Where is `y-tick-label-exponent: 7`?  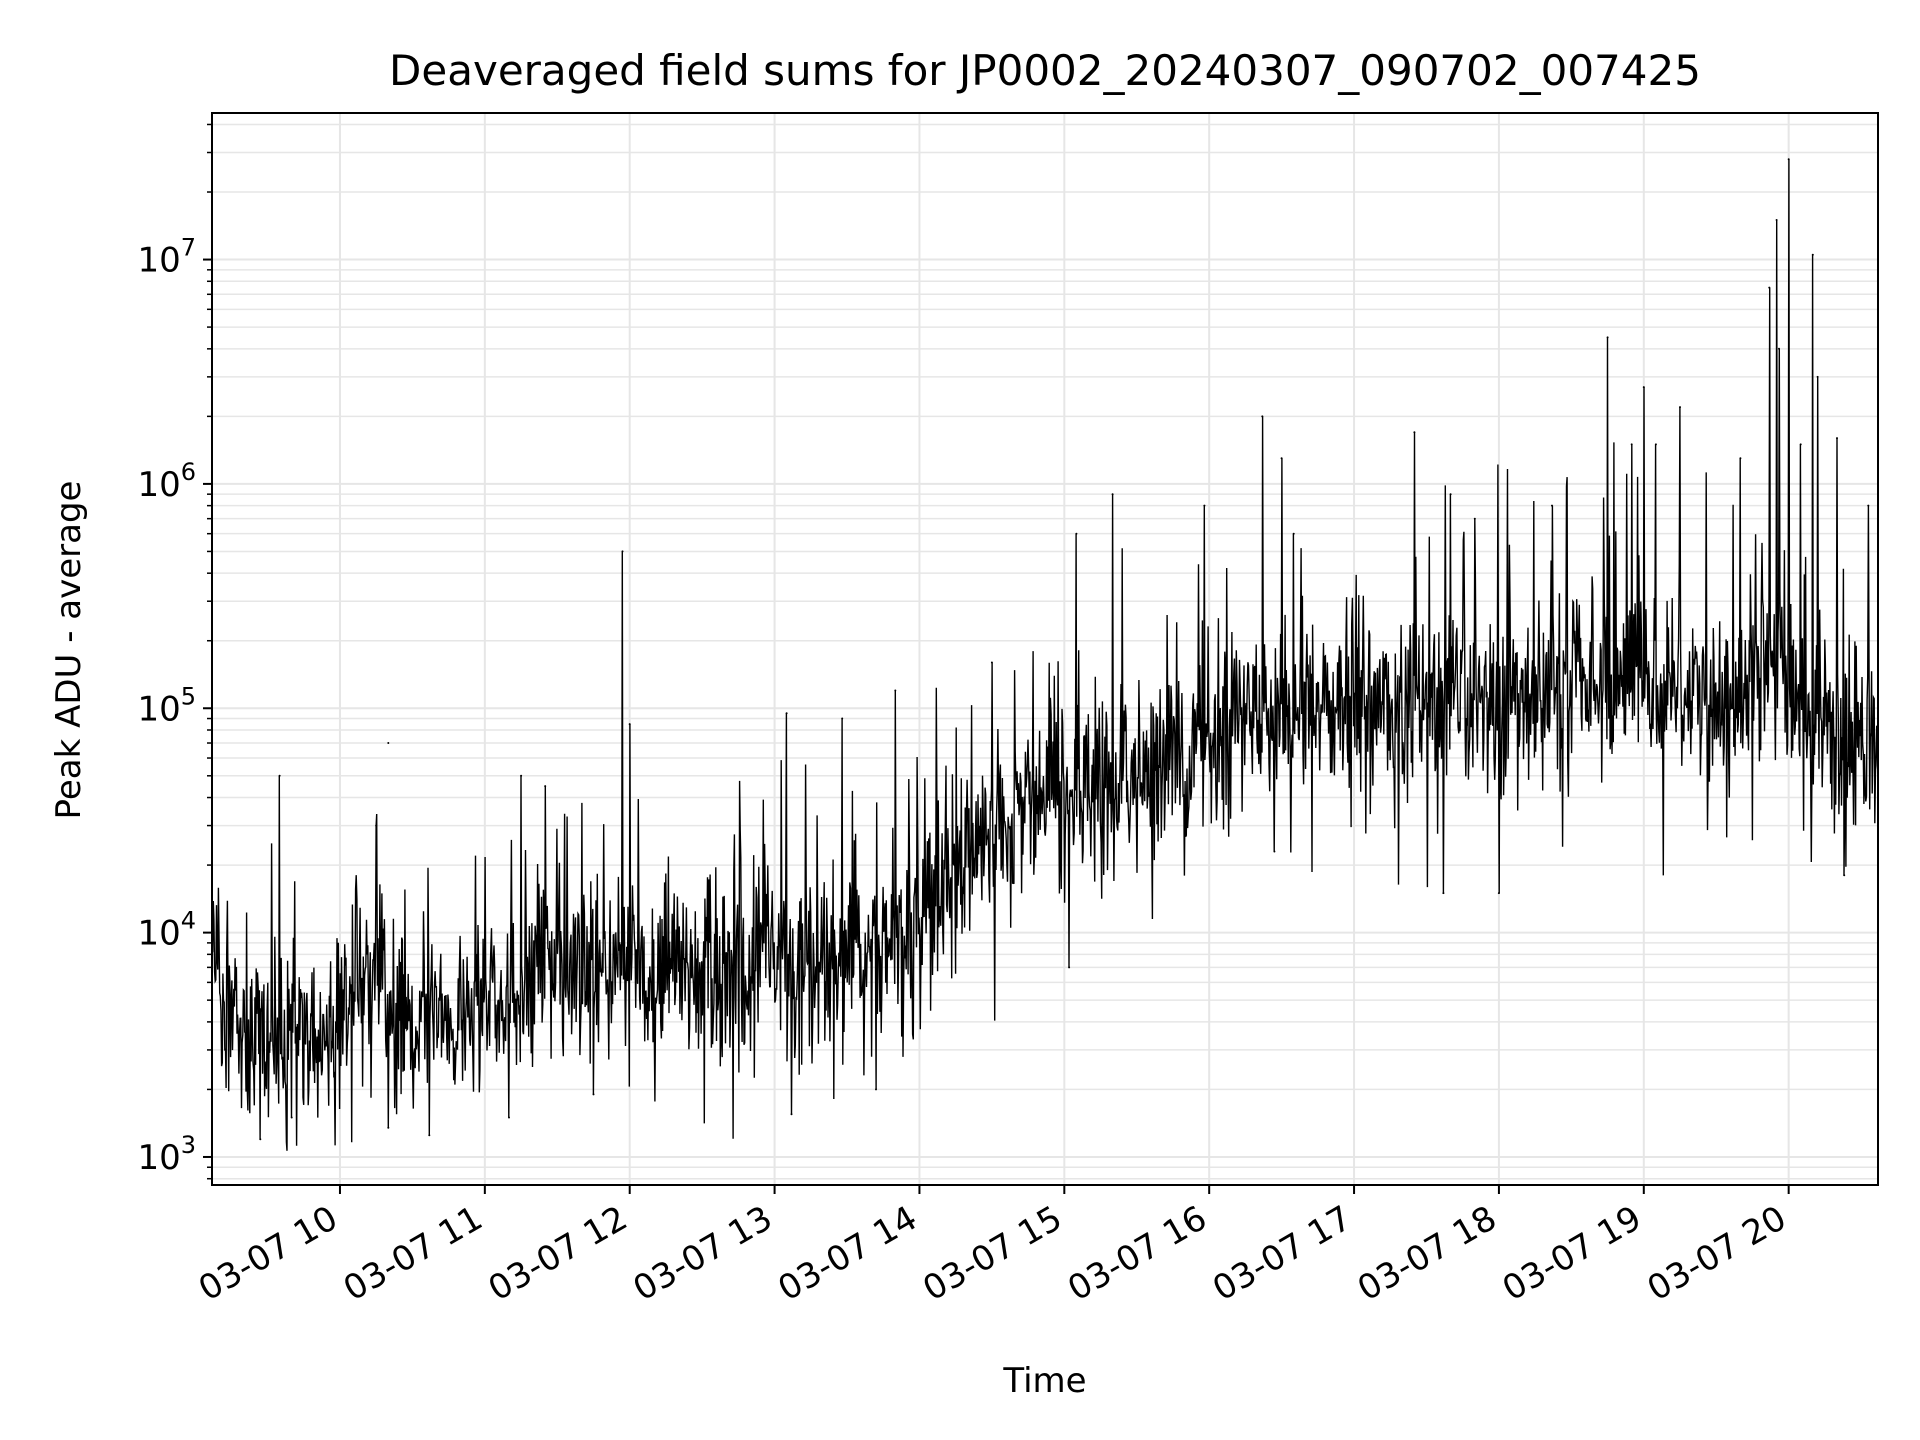
y-tick-label-exponent: 7 is located at coordinates (188, 248).